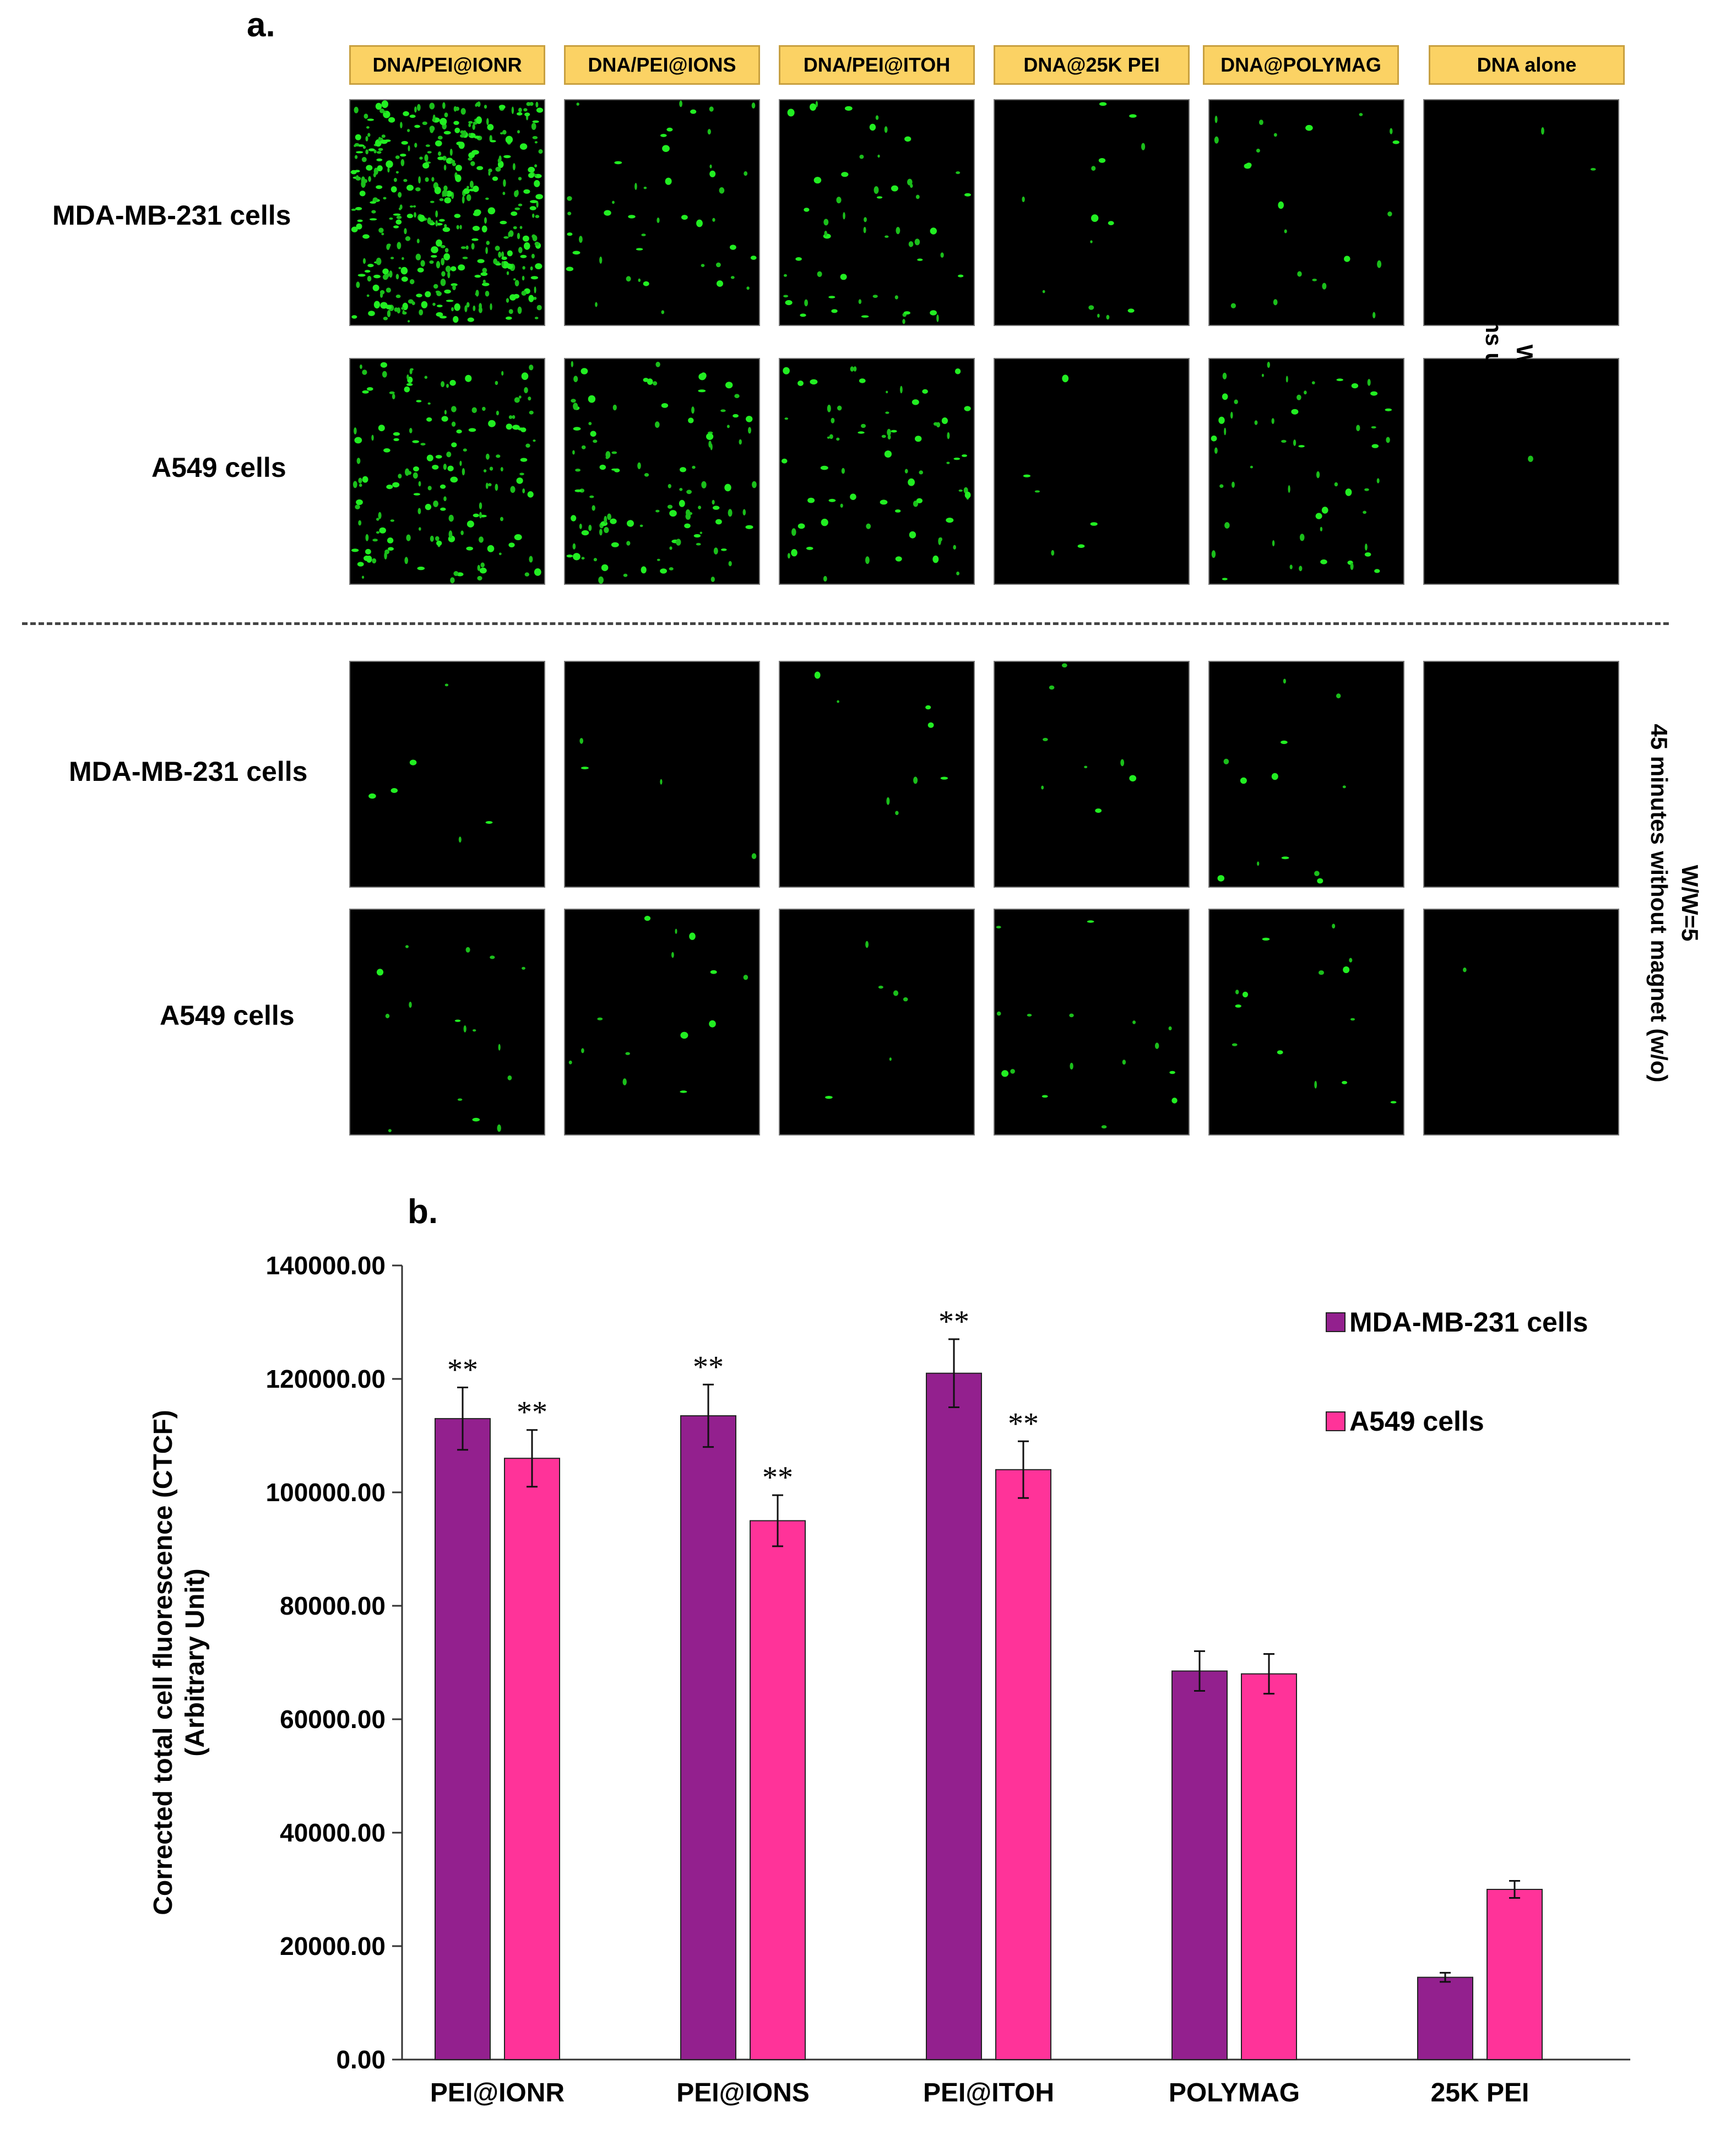  I want to click on column-header-2: DNA/PEI@IONS, so click(662, 65).